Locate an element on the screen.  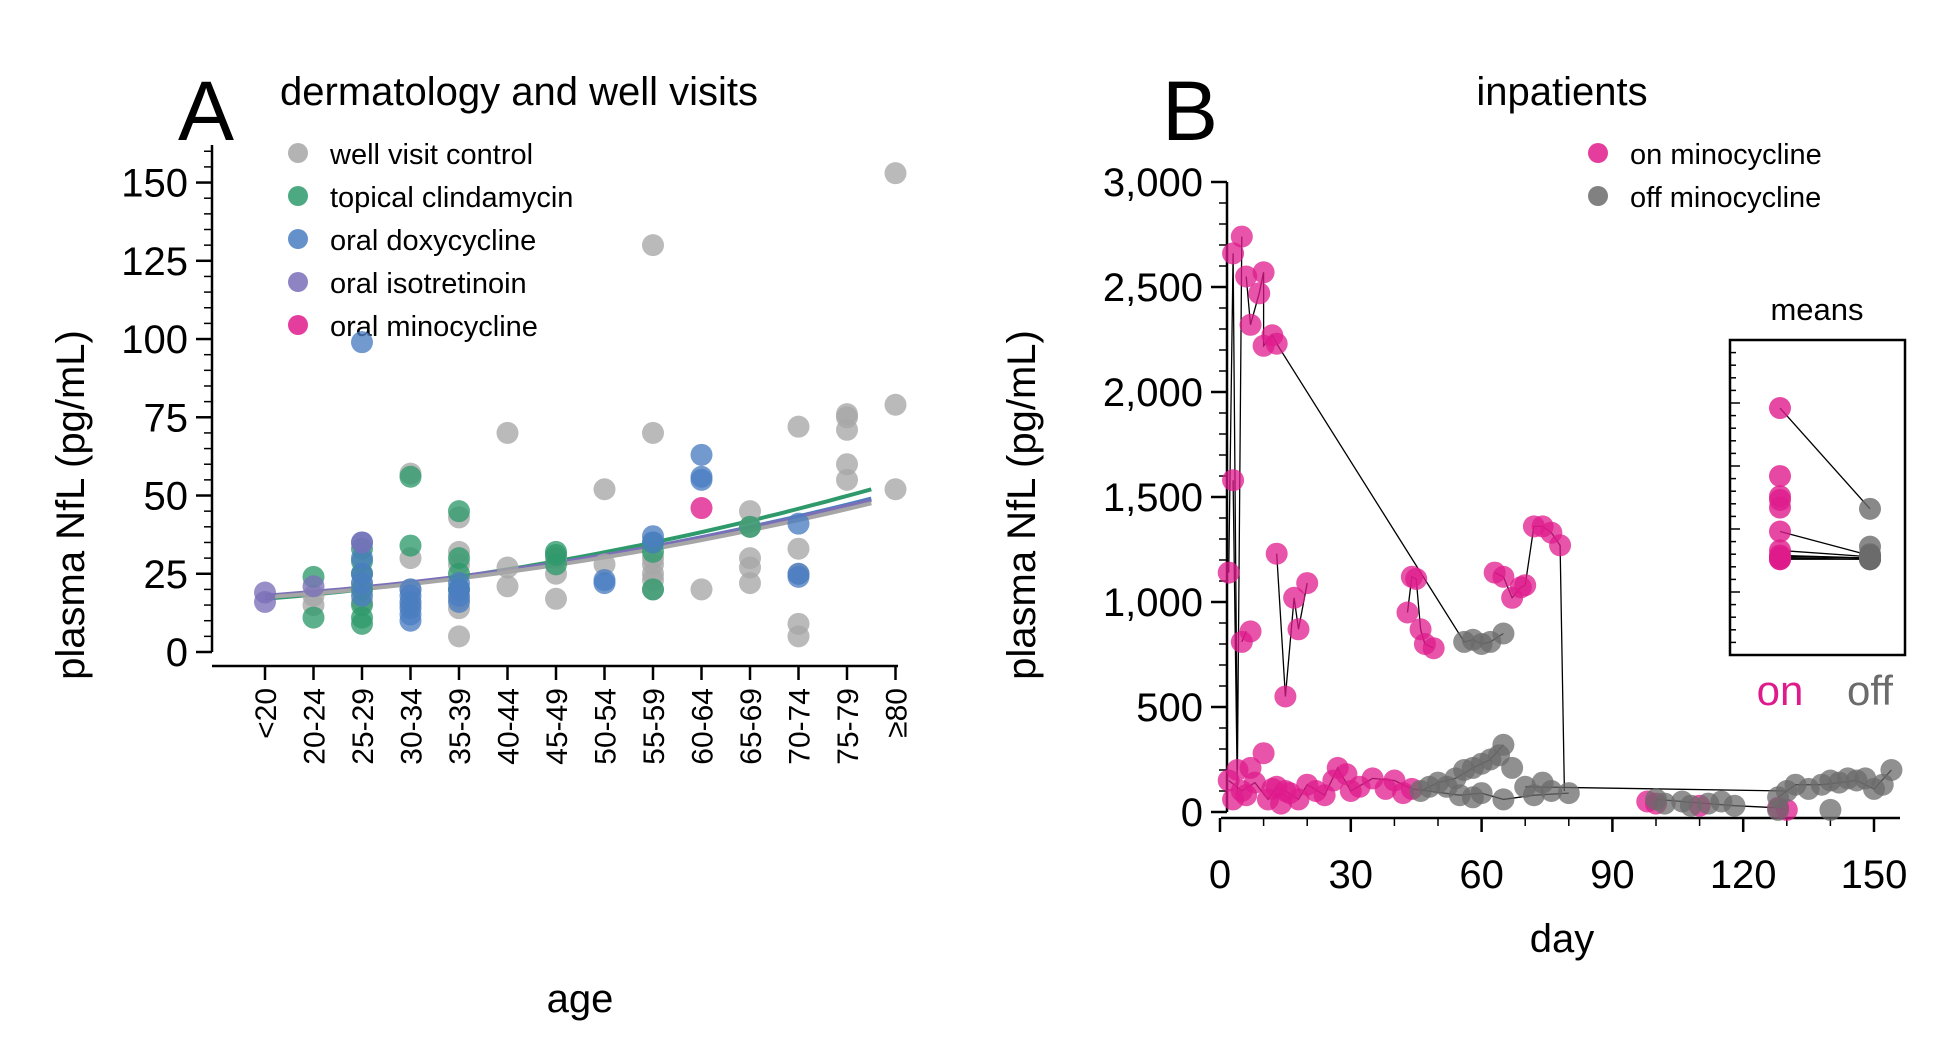
panel-a-x-tick-label: 30-34 is located at coordinates (412, 726).